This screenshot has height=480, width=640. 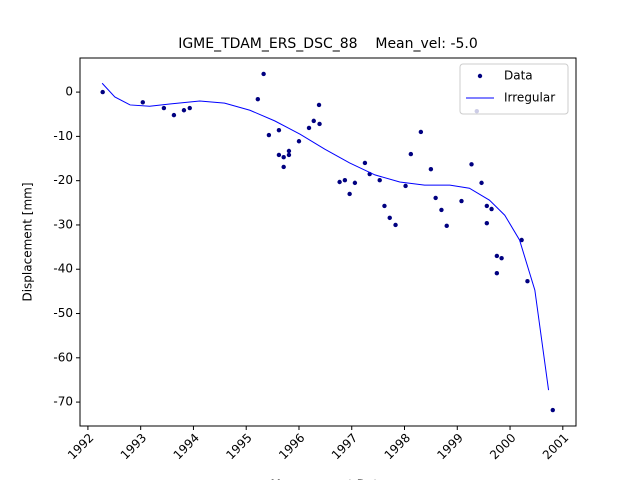 I want to click on legend-label: Irregular, so click(x=529, y=98).